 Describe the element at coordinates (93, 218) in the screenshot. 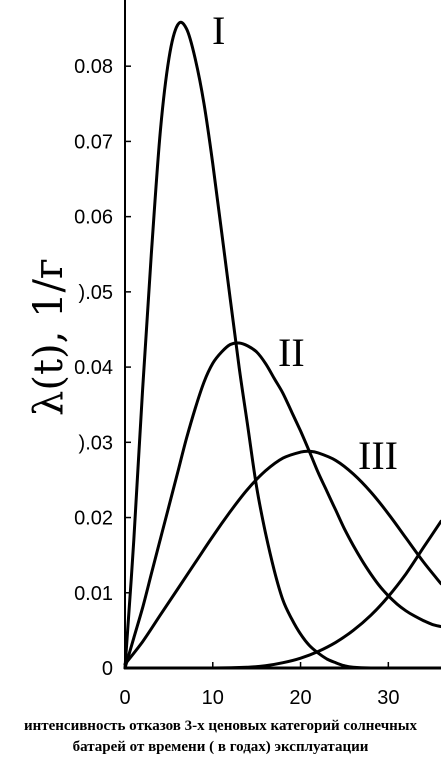

I see `y-tick-label: 0.06` at that location.